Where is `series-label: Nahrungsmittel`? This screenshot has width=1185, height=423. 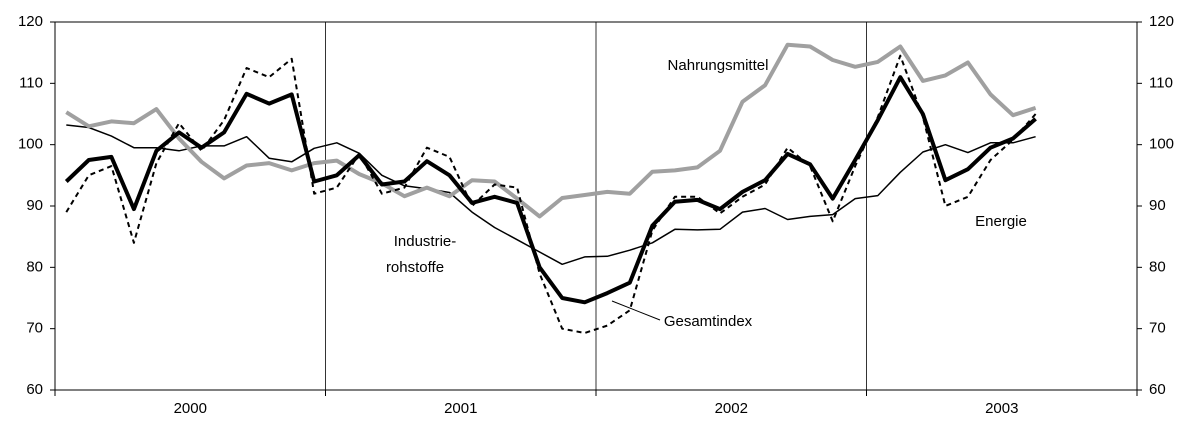 series-label: Nahrungsmittel is located at coordinates (718, 65).